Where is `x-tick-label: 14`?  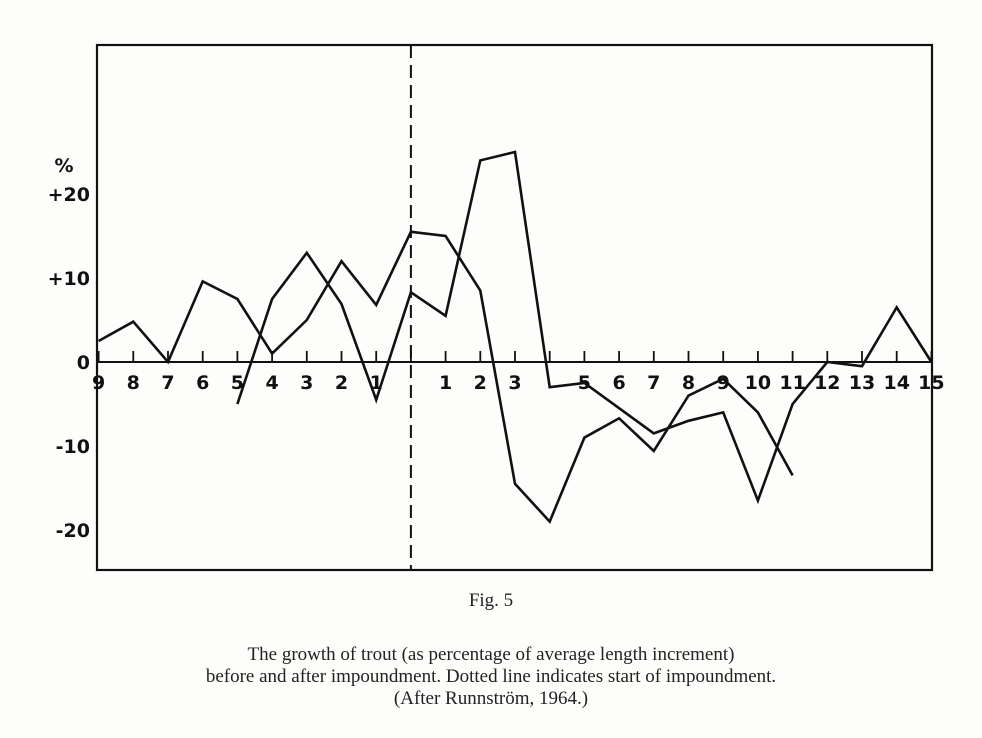
x-tick-label: 14 is located at coordinates (896, 383).